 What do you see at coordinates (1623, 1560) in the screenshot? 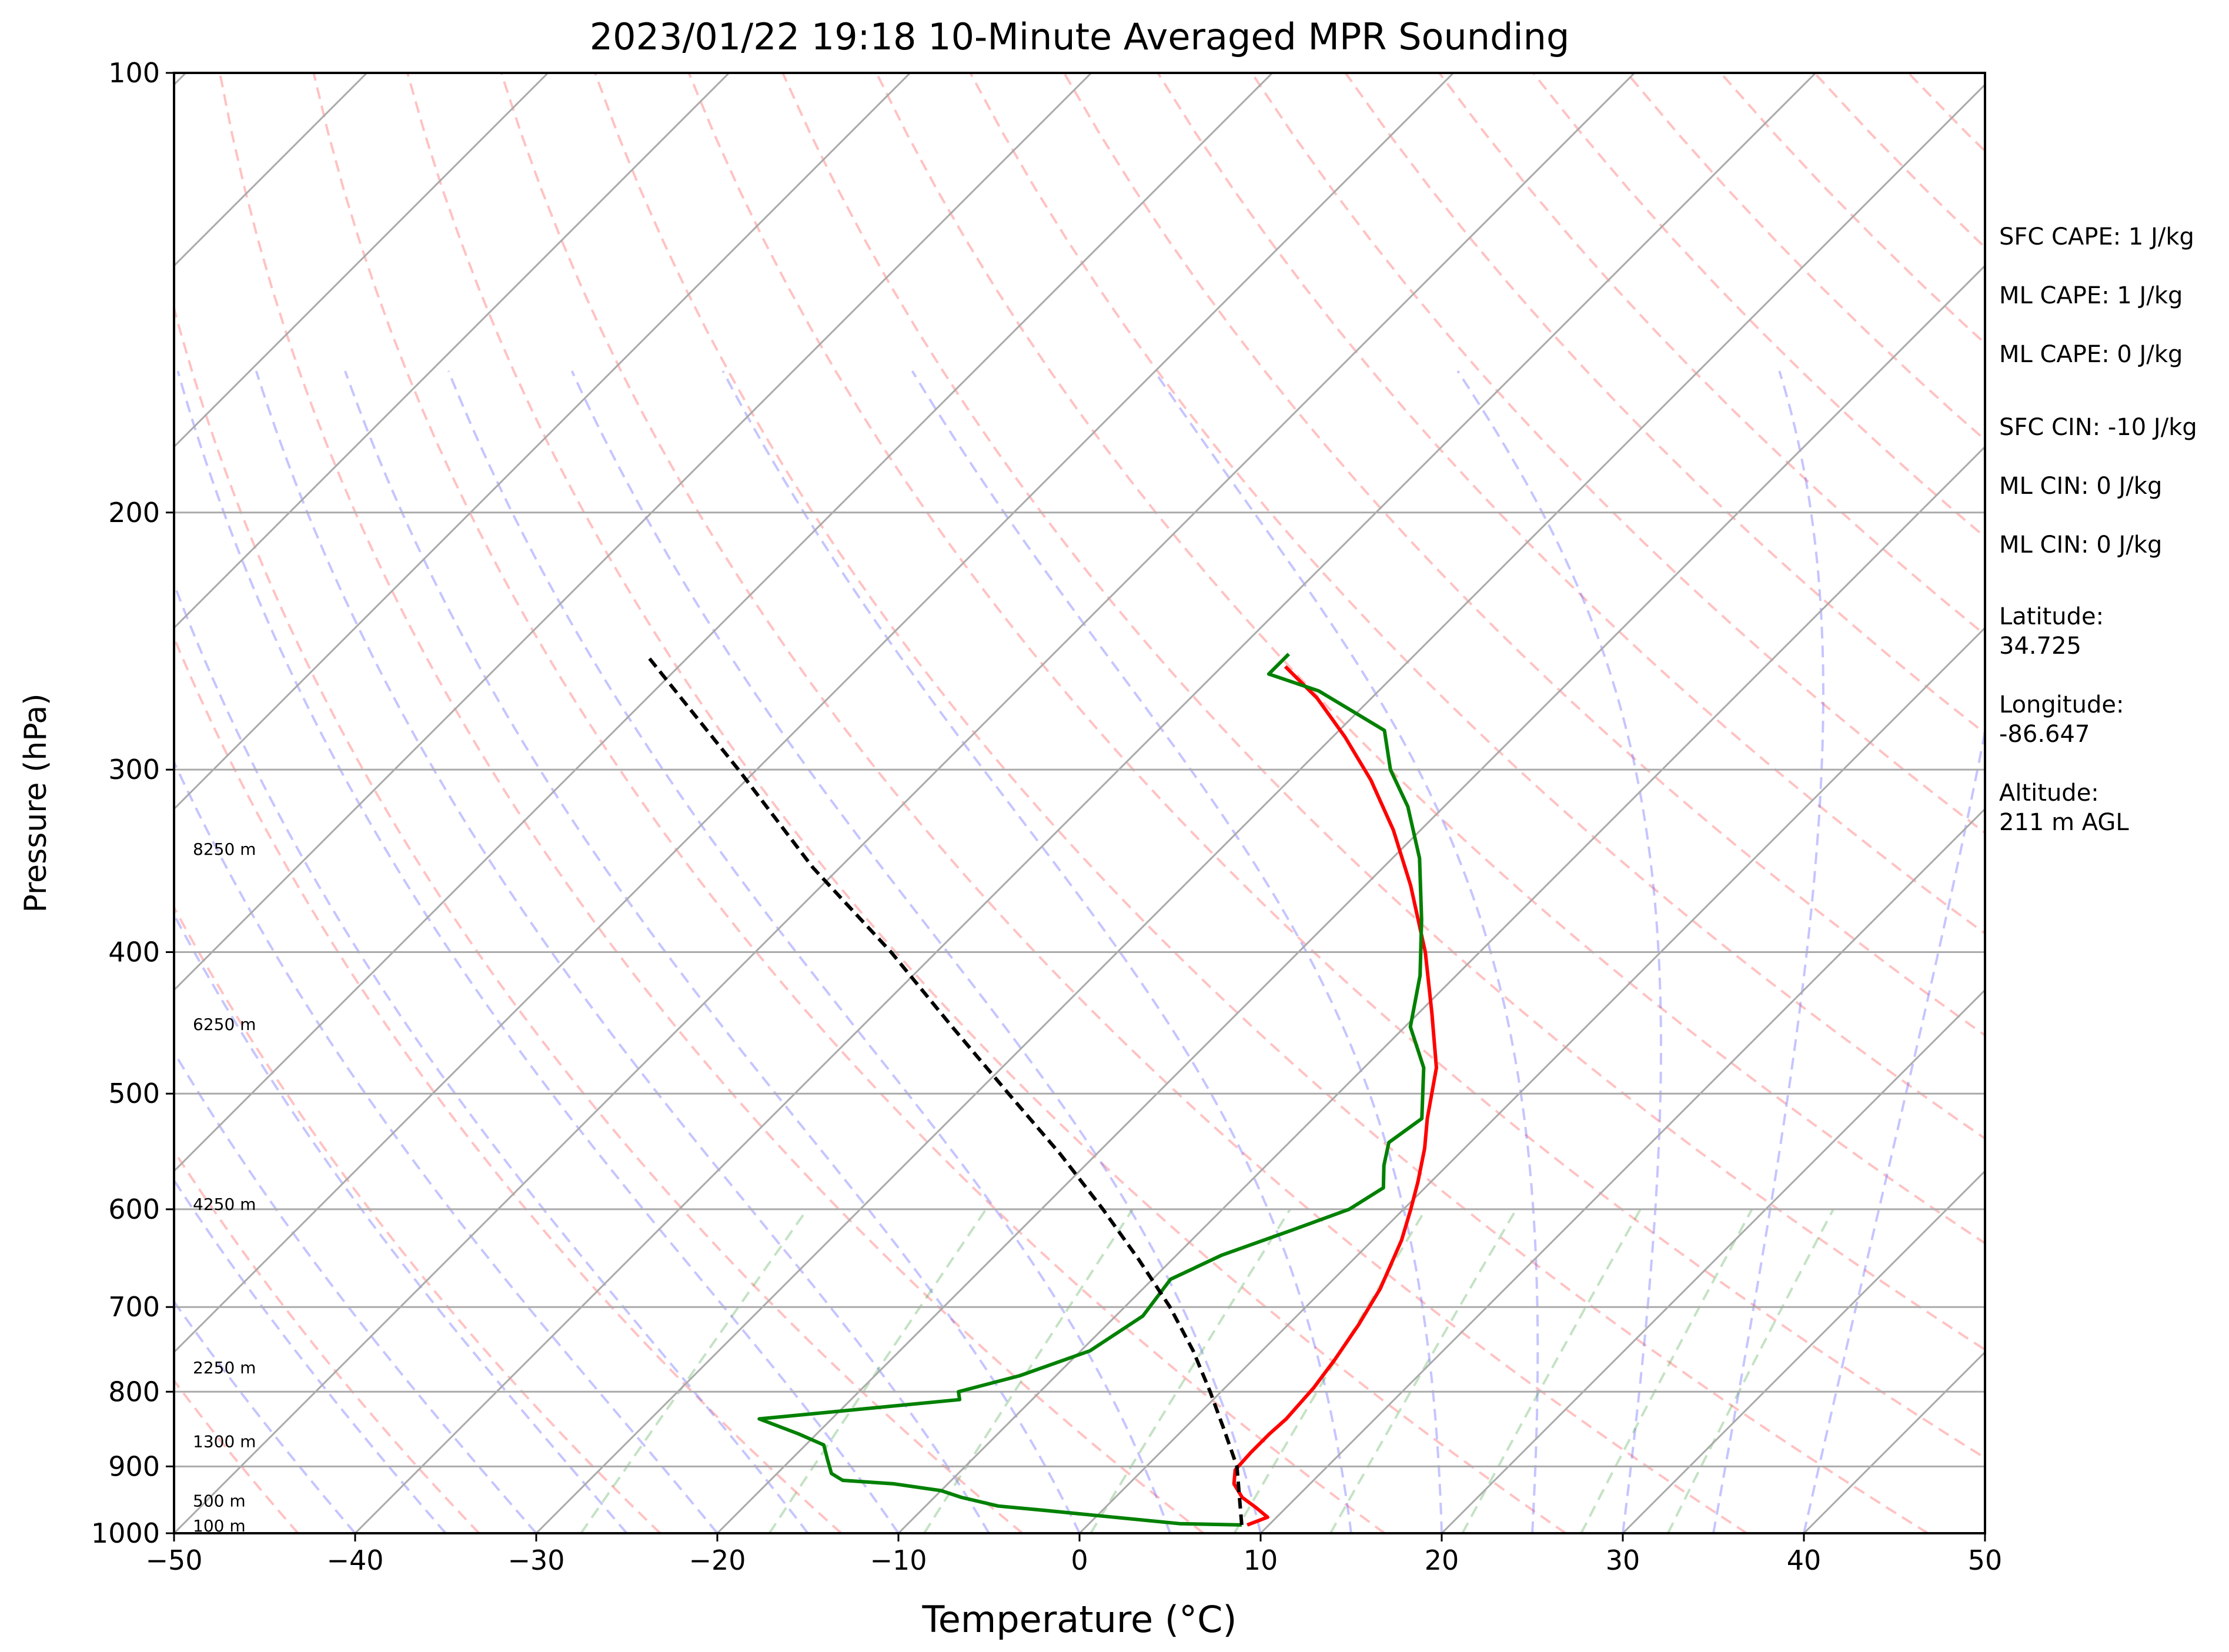
I see `x-tick-label: 30` at bounding box center [1623, 1560].